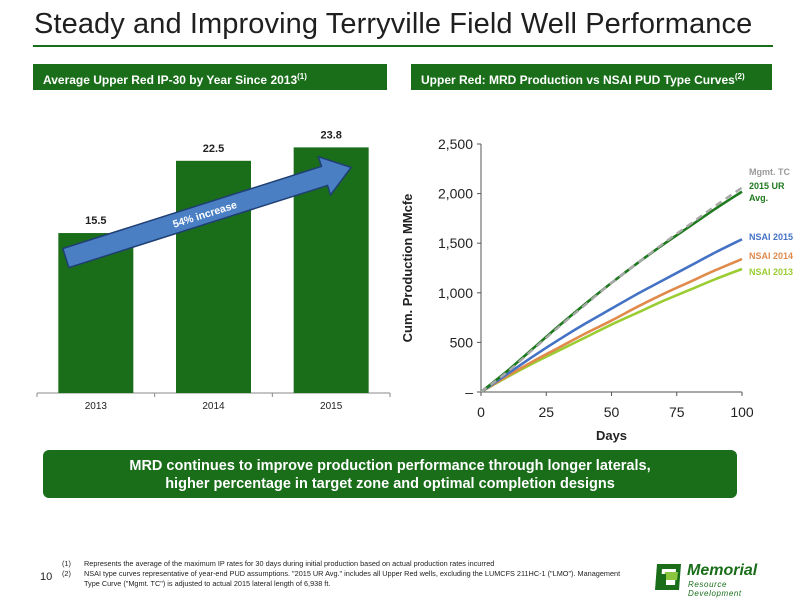 The width and height of the screenshot is (800, 600). I want to click on y-tick-label: 1,000, so click(455, 293).